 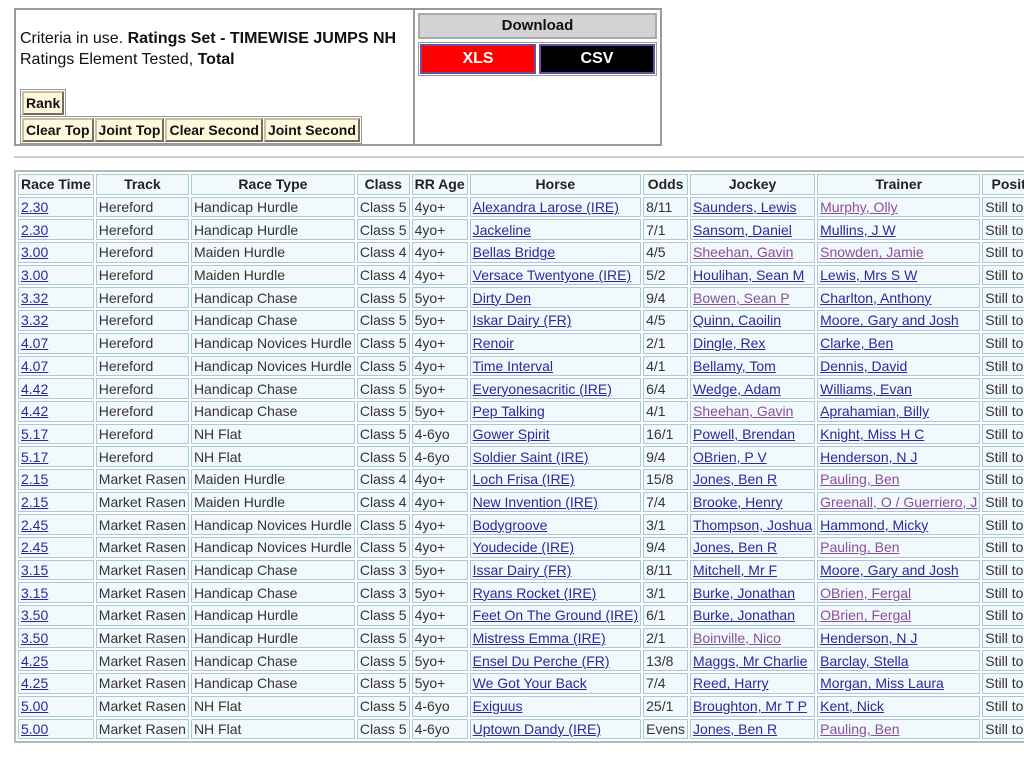 What do you see at coordinates (858, 229) in the screenshot?
I see `trainer-link: Mullins, J W` at bounding box center [858, 229].